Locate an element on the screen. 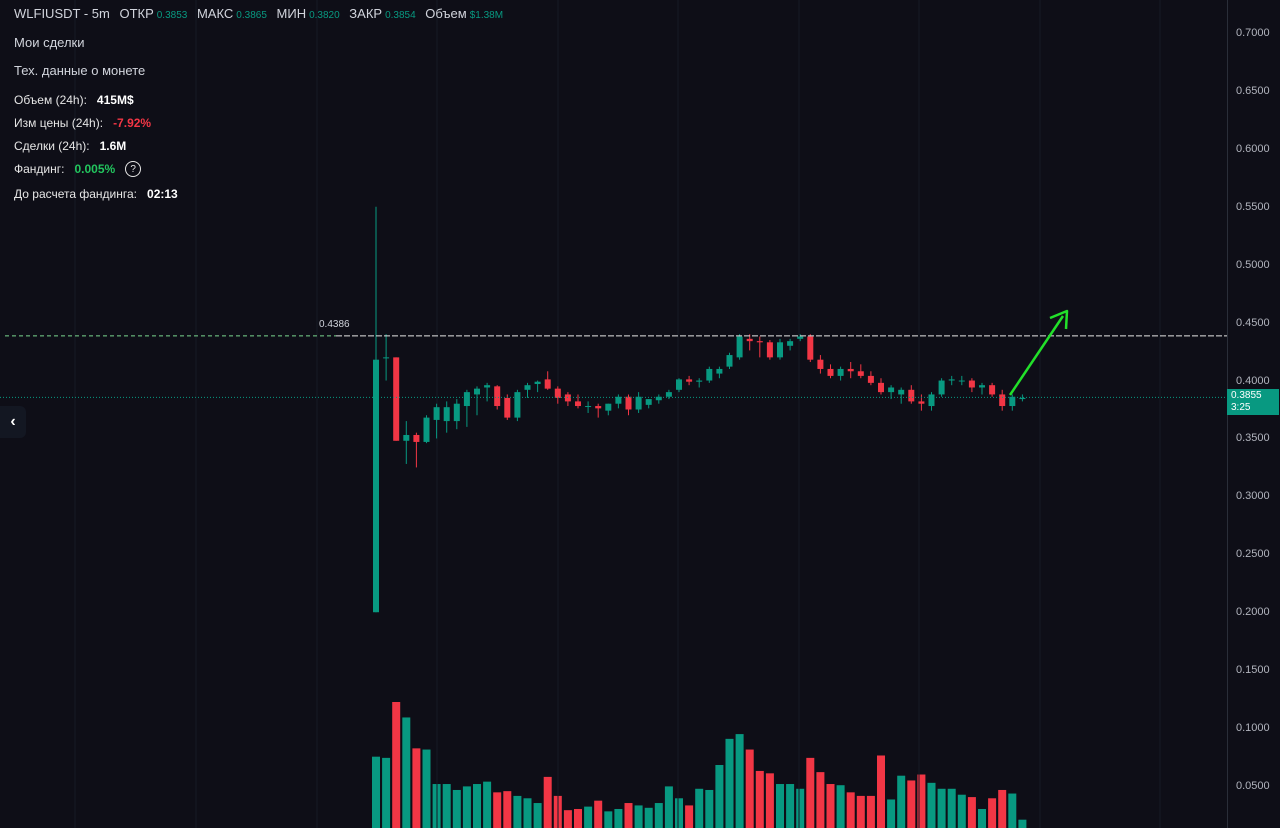  price-tick-label: 0.2500 is located at coordinates (1253, 554).